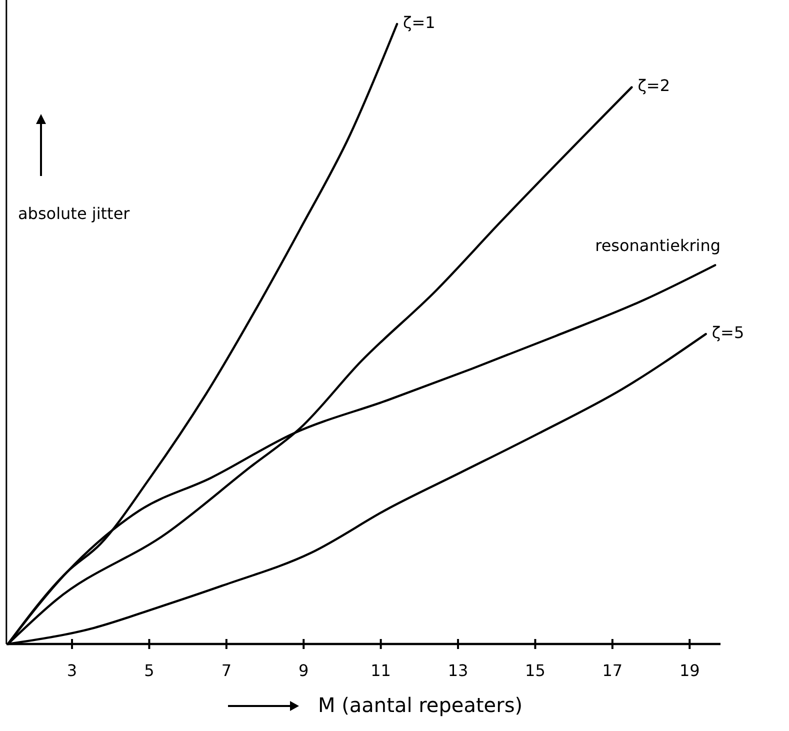 Image resolution: width=789 pixels, height=731 pixels. Describe the element at coordinates (226, 670) in the screenshot. I see `x-tick-label: 7` at that location.